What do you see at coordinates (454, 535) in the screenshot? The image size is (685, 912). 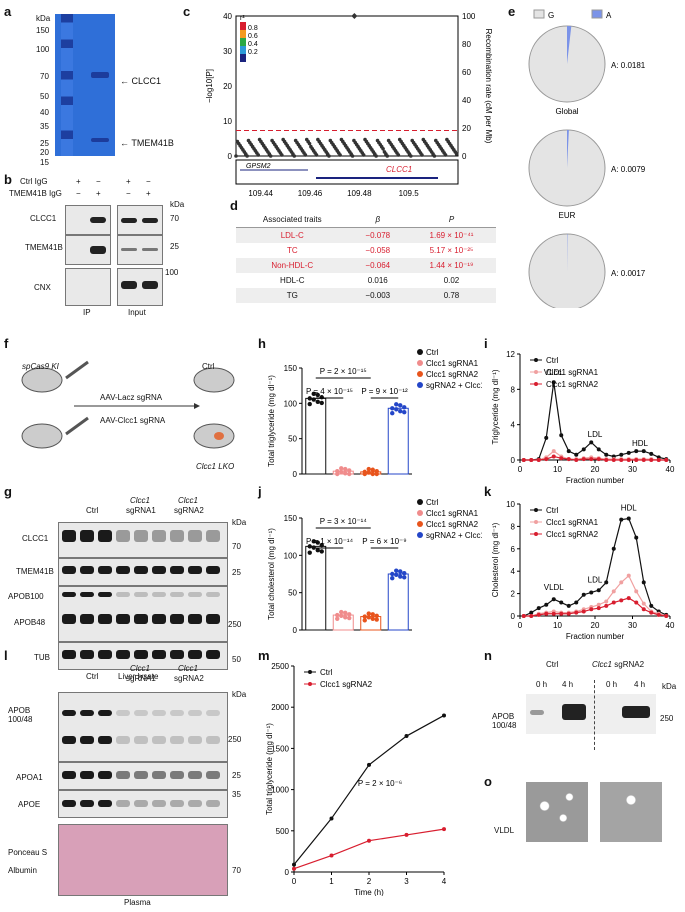 I see `legend-label: sgRNA2 + Clcc1` at bounding box center [454, 535].